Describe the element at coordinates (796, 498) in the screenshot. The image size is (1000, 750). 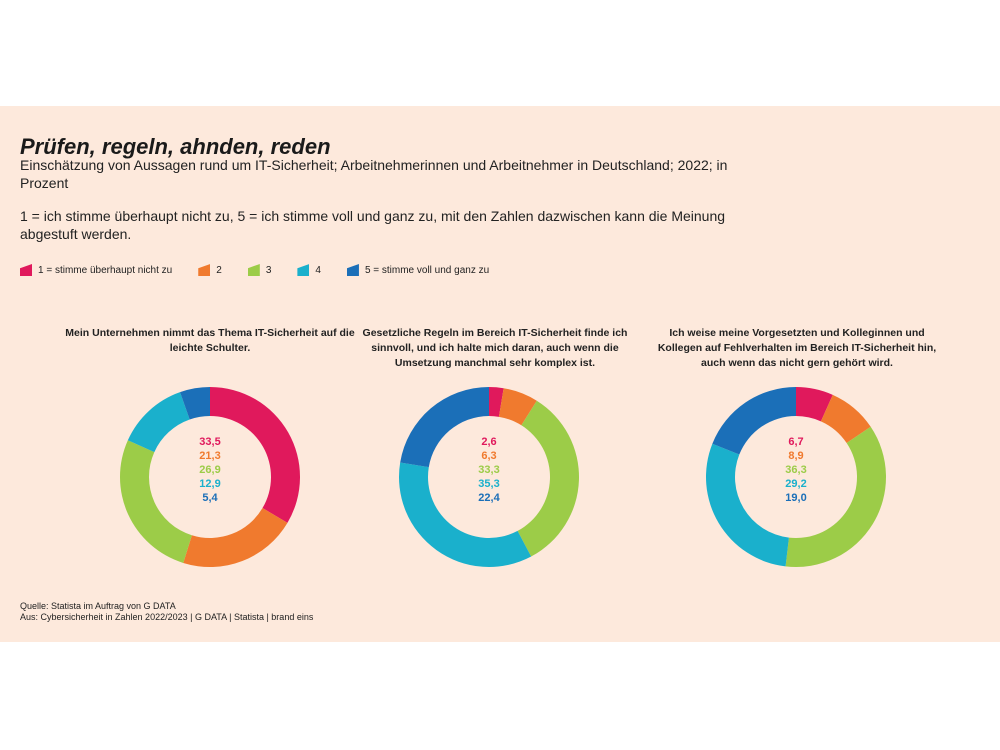
I see `chart-3-value-5: 19,0` at that location.